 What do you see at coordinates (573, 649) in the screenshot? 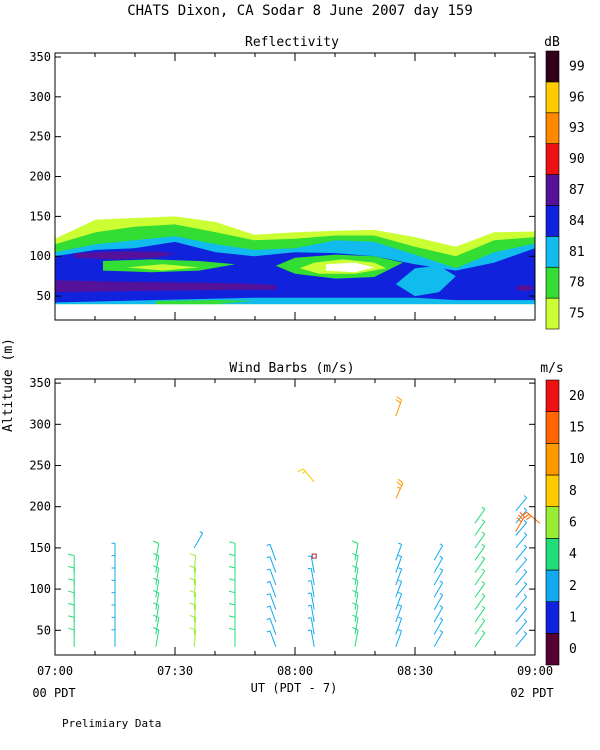
I see `windbarbs-colorbar-label: 0` at bounding box center [573, 649].